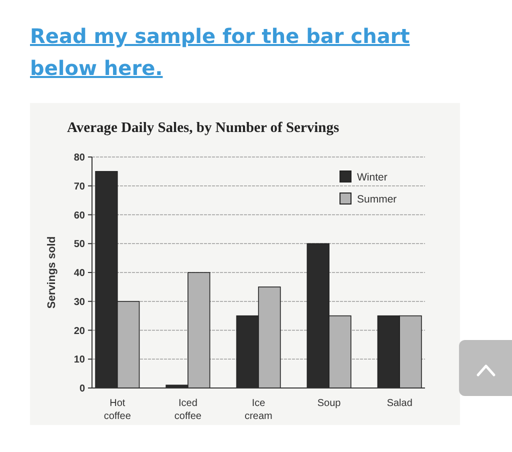  I want to click on y-tick-label: 0, so click(82, 389).